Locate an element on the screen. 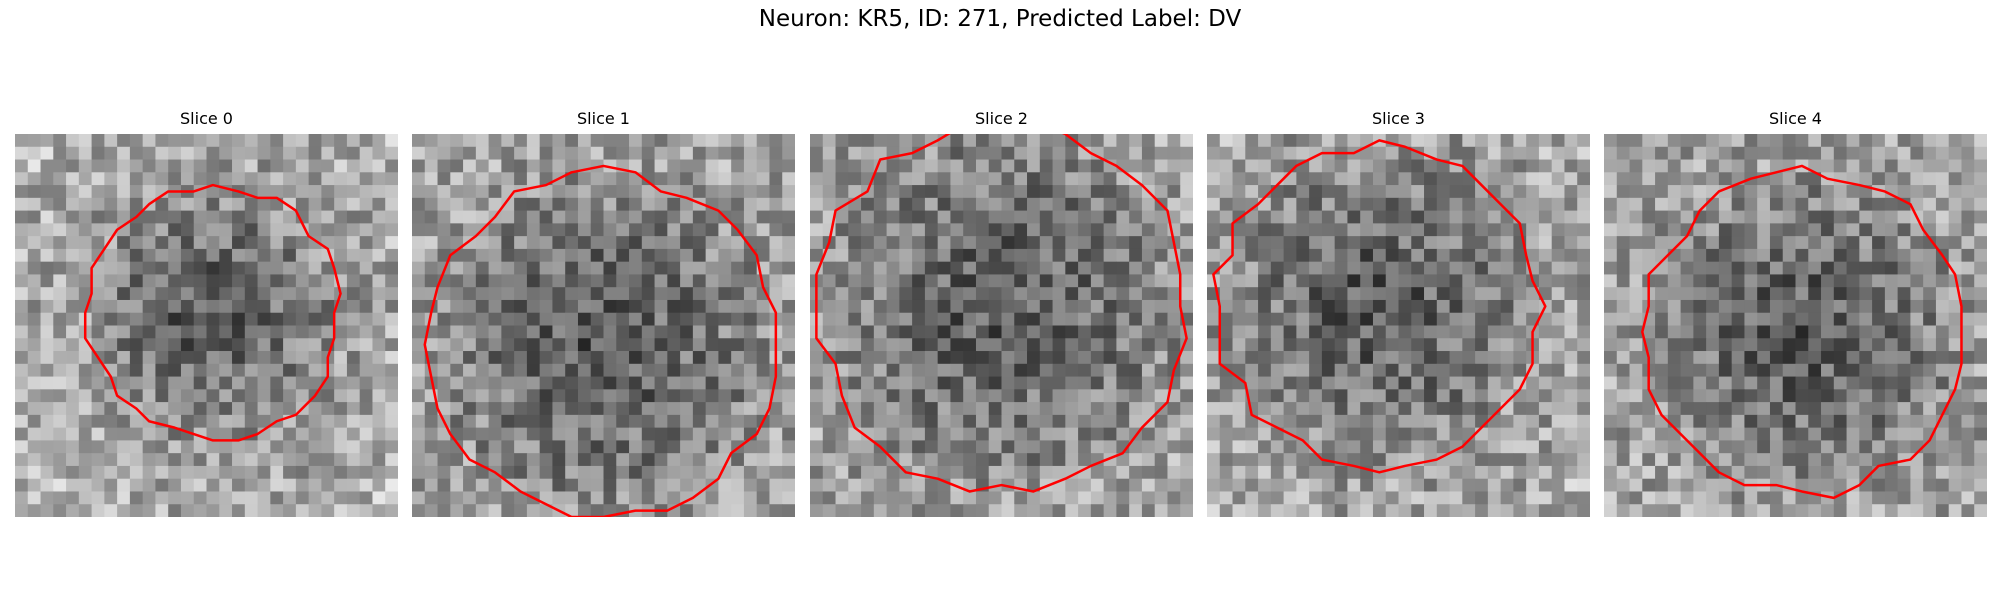  slice-panel-2: Slice 2 is located at coordinates (1001, 313).